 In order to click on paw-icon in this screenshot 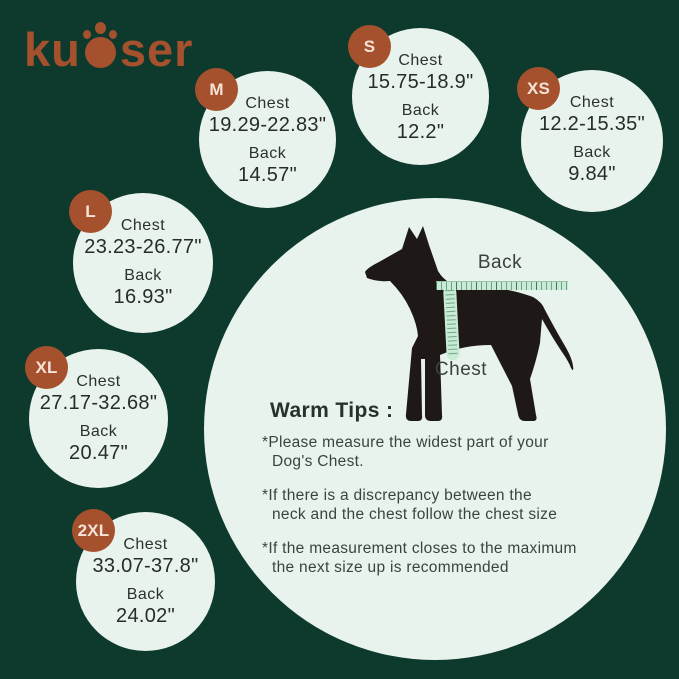, I will do `click(100, 44)`.